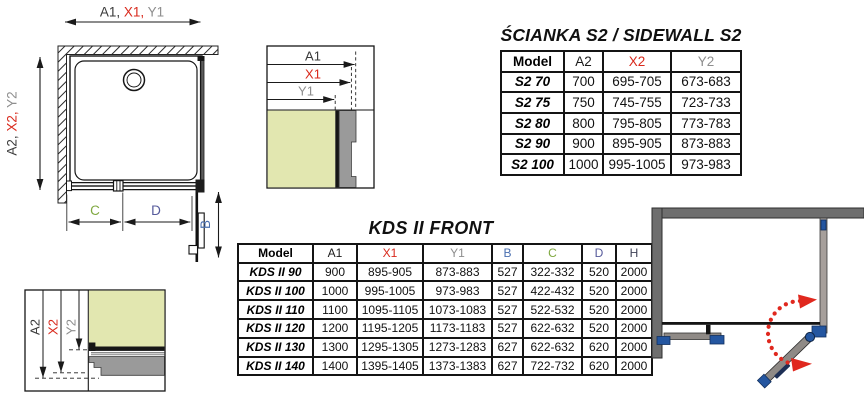  Describe the element at coordinates (637, 103) in the screenshot. I see `value-cell: 745-755` at that location.